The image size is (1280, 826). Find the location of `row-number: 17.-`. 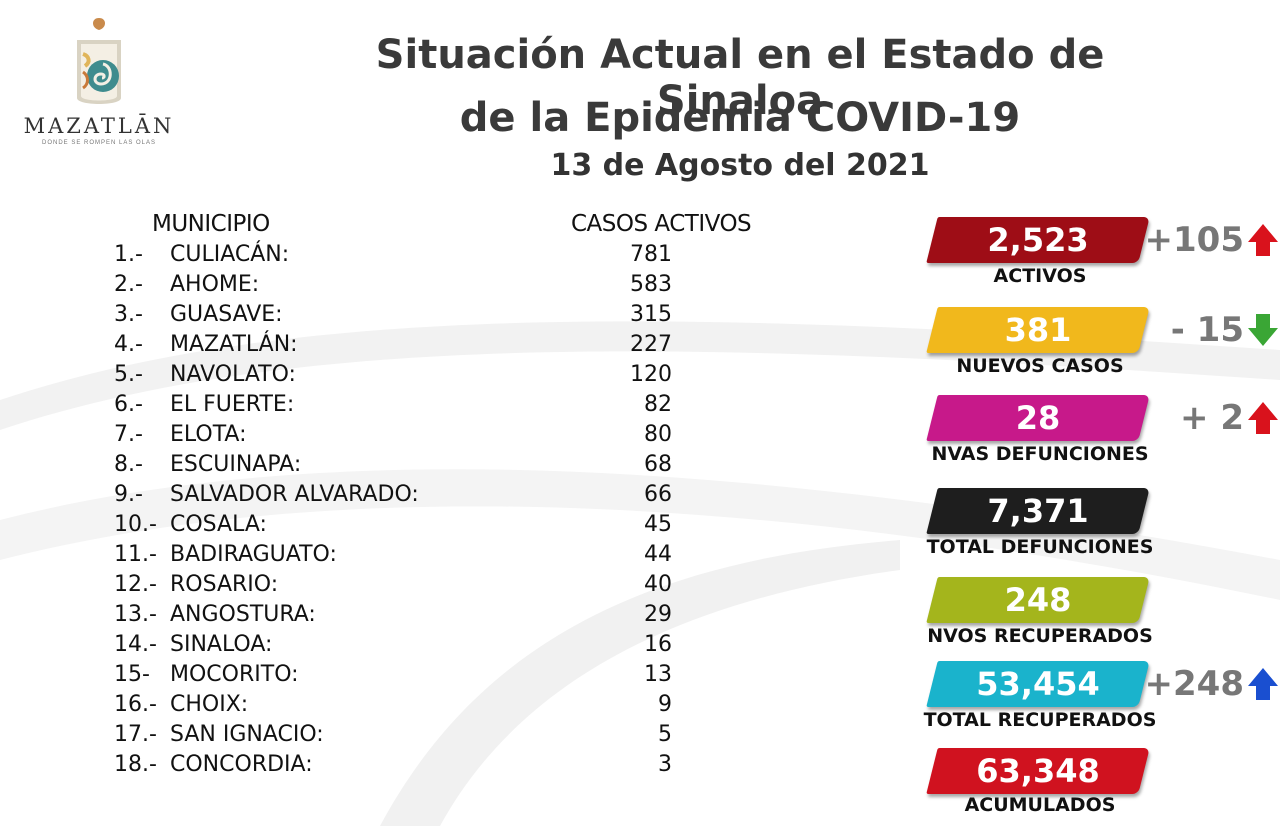

row-number: 17.- is located at coordinates (135, 734).